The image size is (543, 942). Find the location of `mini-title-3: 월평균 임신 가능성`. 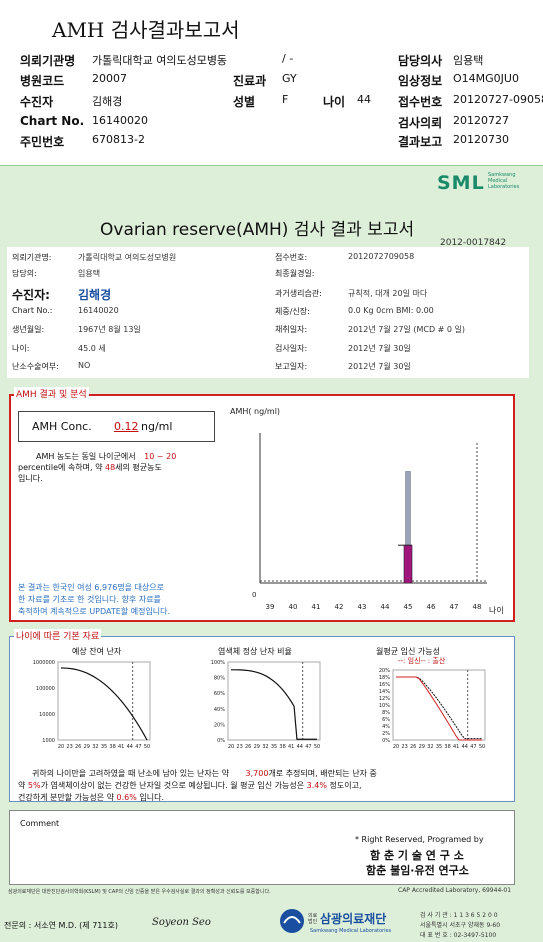

mini-title-3: 월평균 임신 가능성 is located at coordinates (408, 651).